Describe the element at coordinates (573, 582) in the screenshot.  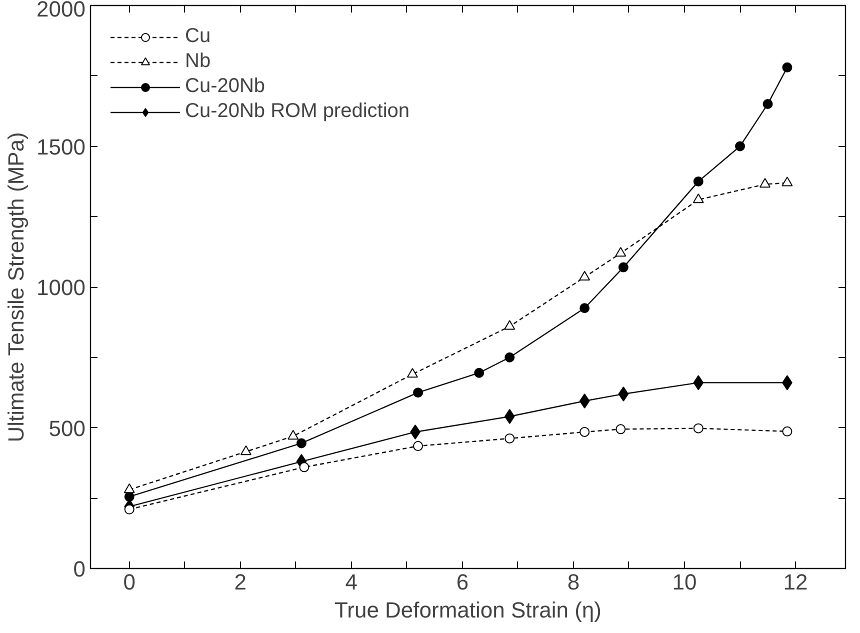
I see `x-tick-label: 8` at that location.